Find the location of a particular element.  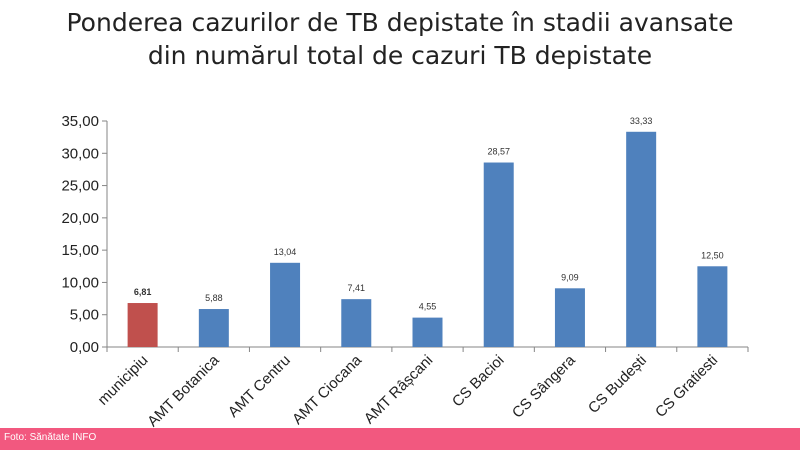

y-tick-label: 0,00 is located at coordinates (84, 347).